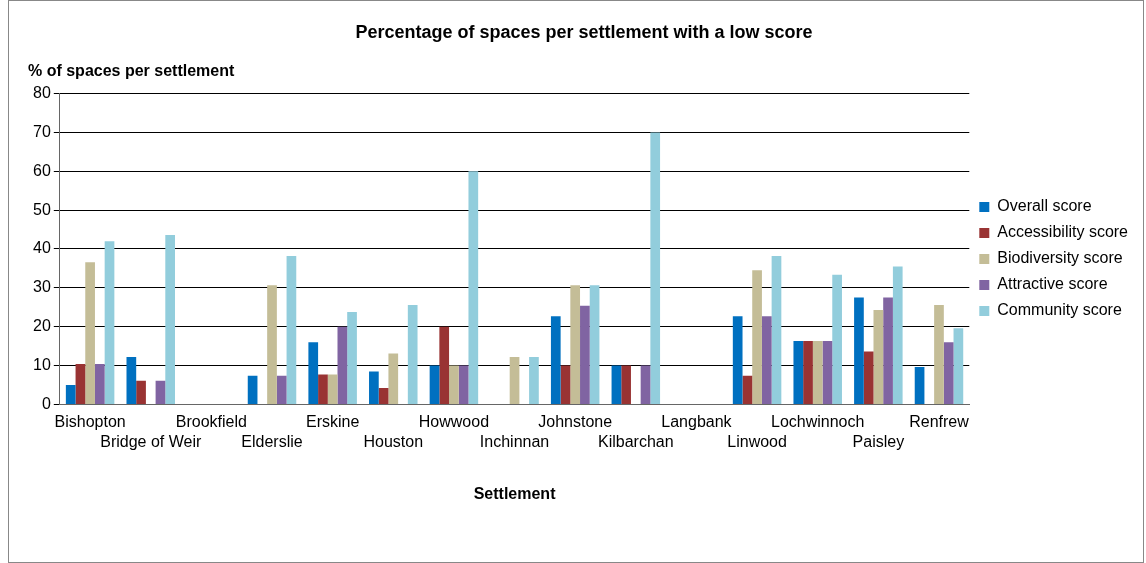 The image size is (1146, 563). What do you see at coordinates (1044, 206) in the screenshot?
I see `legend-label: Overall score` at bounding box center [1044, 206].